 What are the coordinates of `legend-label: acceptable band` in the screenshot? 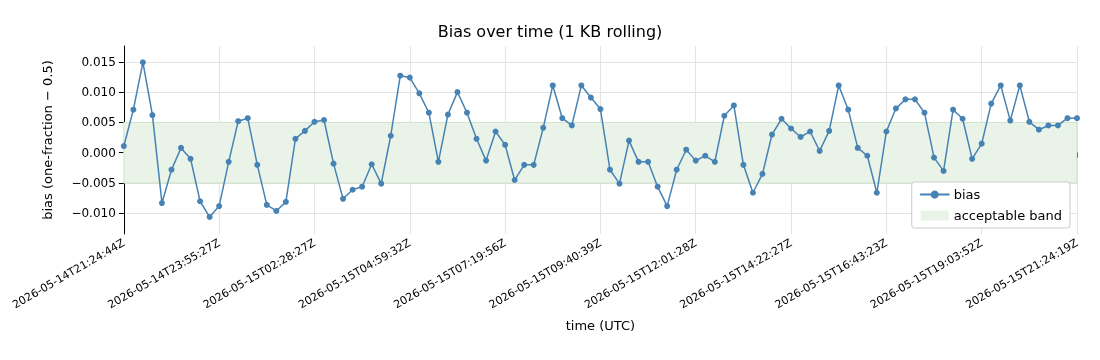 It's located at (1007, 215).